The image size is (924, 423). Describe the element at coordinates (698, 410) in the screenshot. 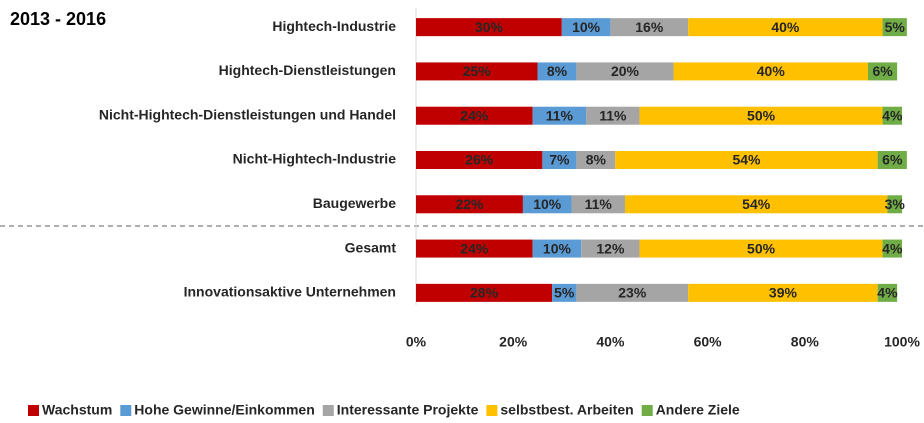

I see `legend-label: Andere Ziele` at that location.